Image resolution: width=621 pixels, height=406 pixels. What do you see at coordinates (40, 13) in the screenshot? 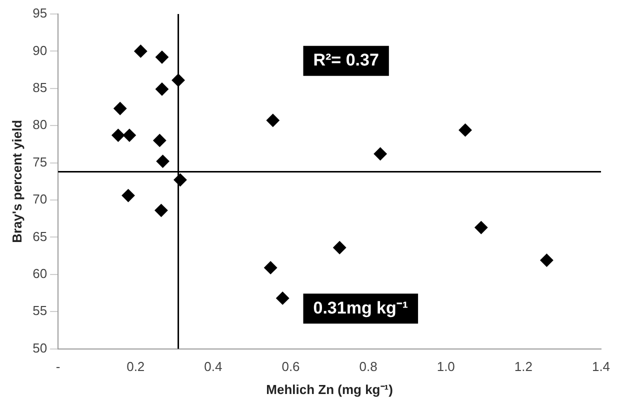
I see `y-tick-label: 95` at bounding box center [40, 13].